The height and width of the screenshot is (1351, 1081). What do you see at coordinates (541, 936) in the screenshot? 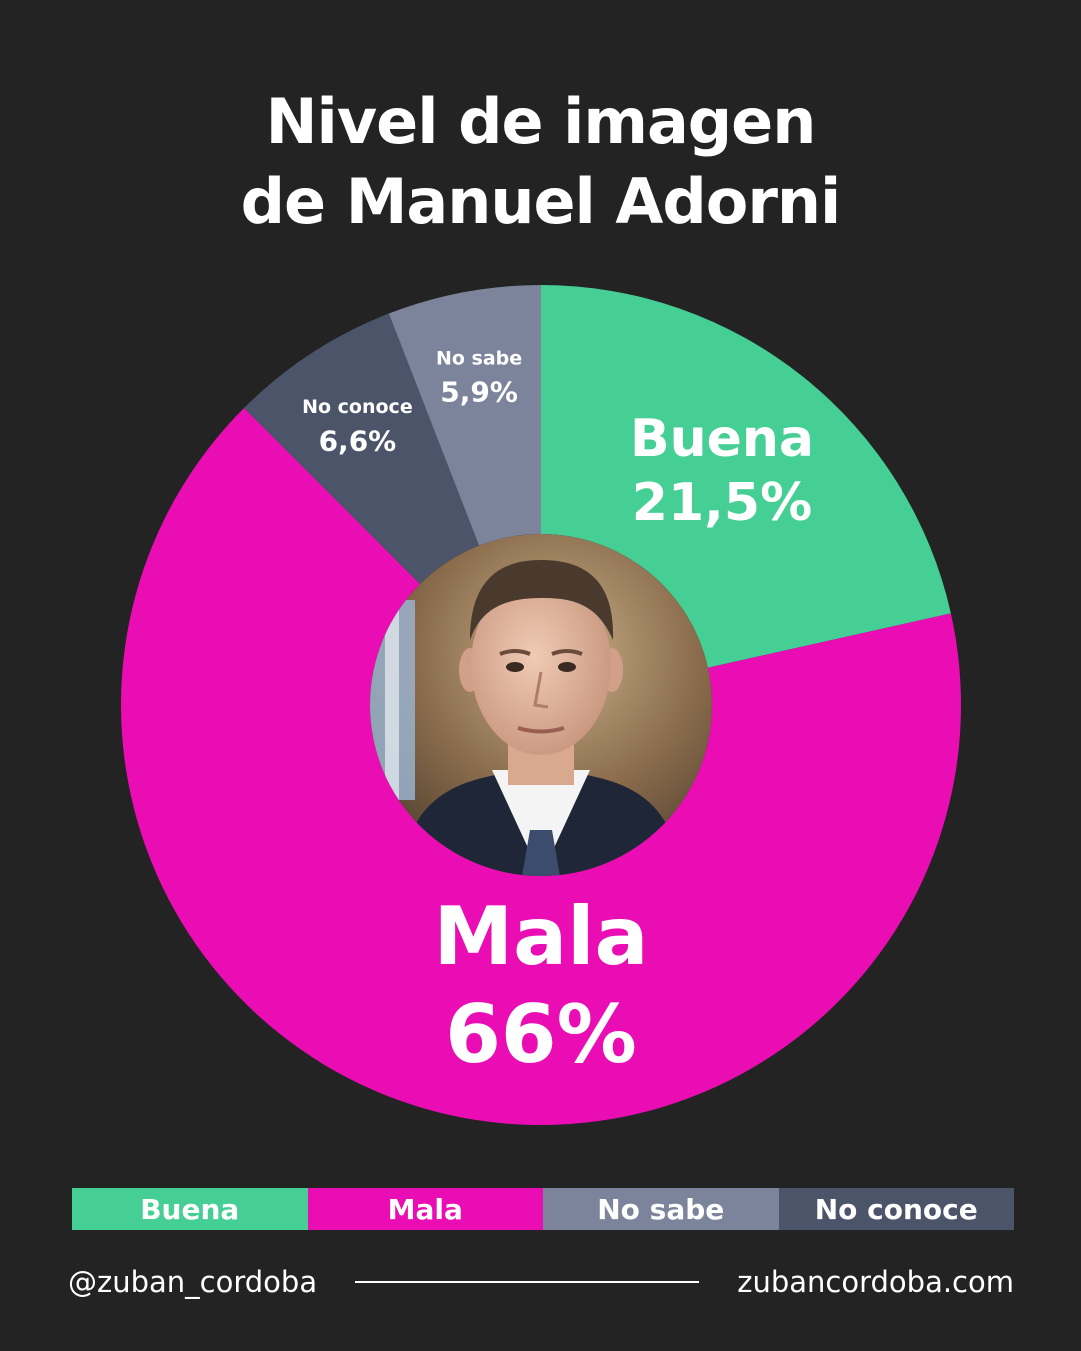
I see `slice-label-mala: Mala` at bounding box center [541, 936].